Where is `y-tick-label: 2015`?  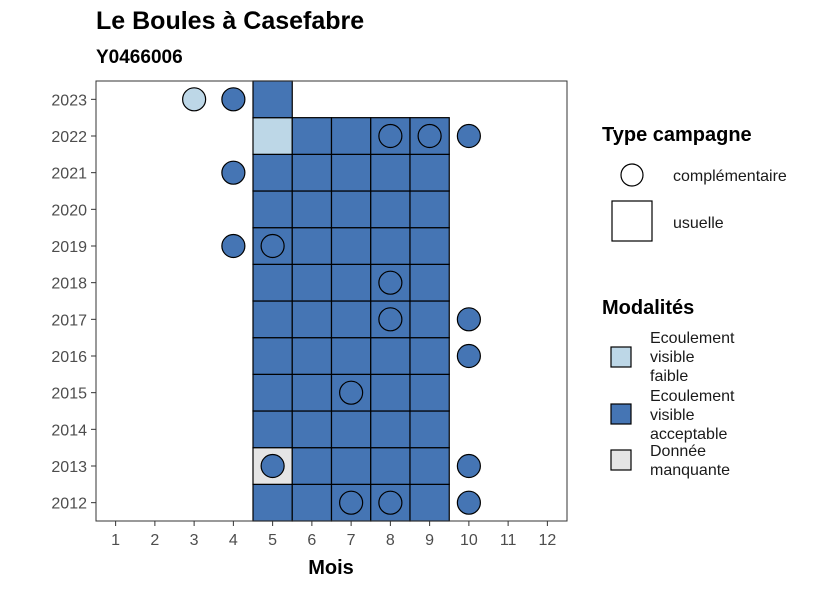
y-tick-label: 2015 is located at coordinates (69, 394).